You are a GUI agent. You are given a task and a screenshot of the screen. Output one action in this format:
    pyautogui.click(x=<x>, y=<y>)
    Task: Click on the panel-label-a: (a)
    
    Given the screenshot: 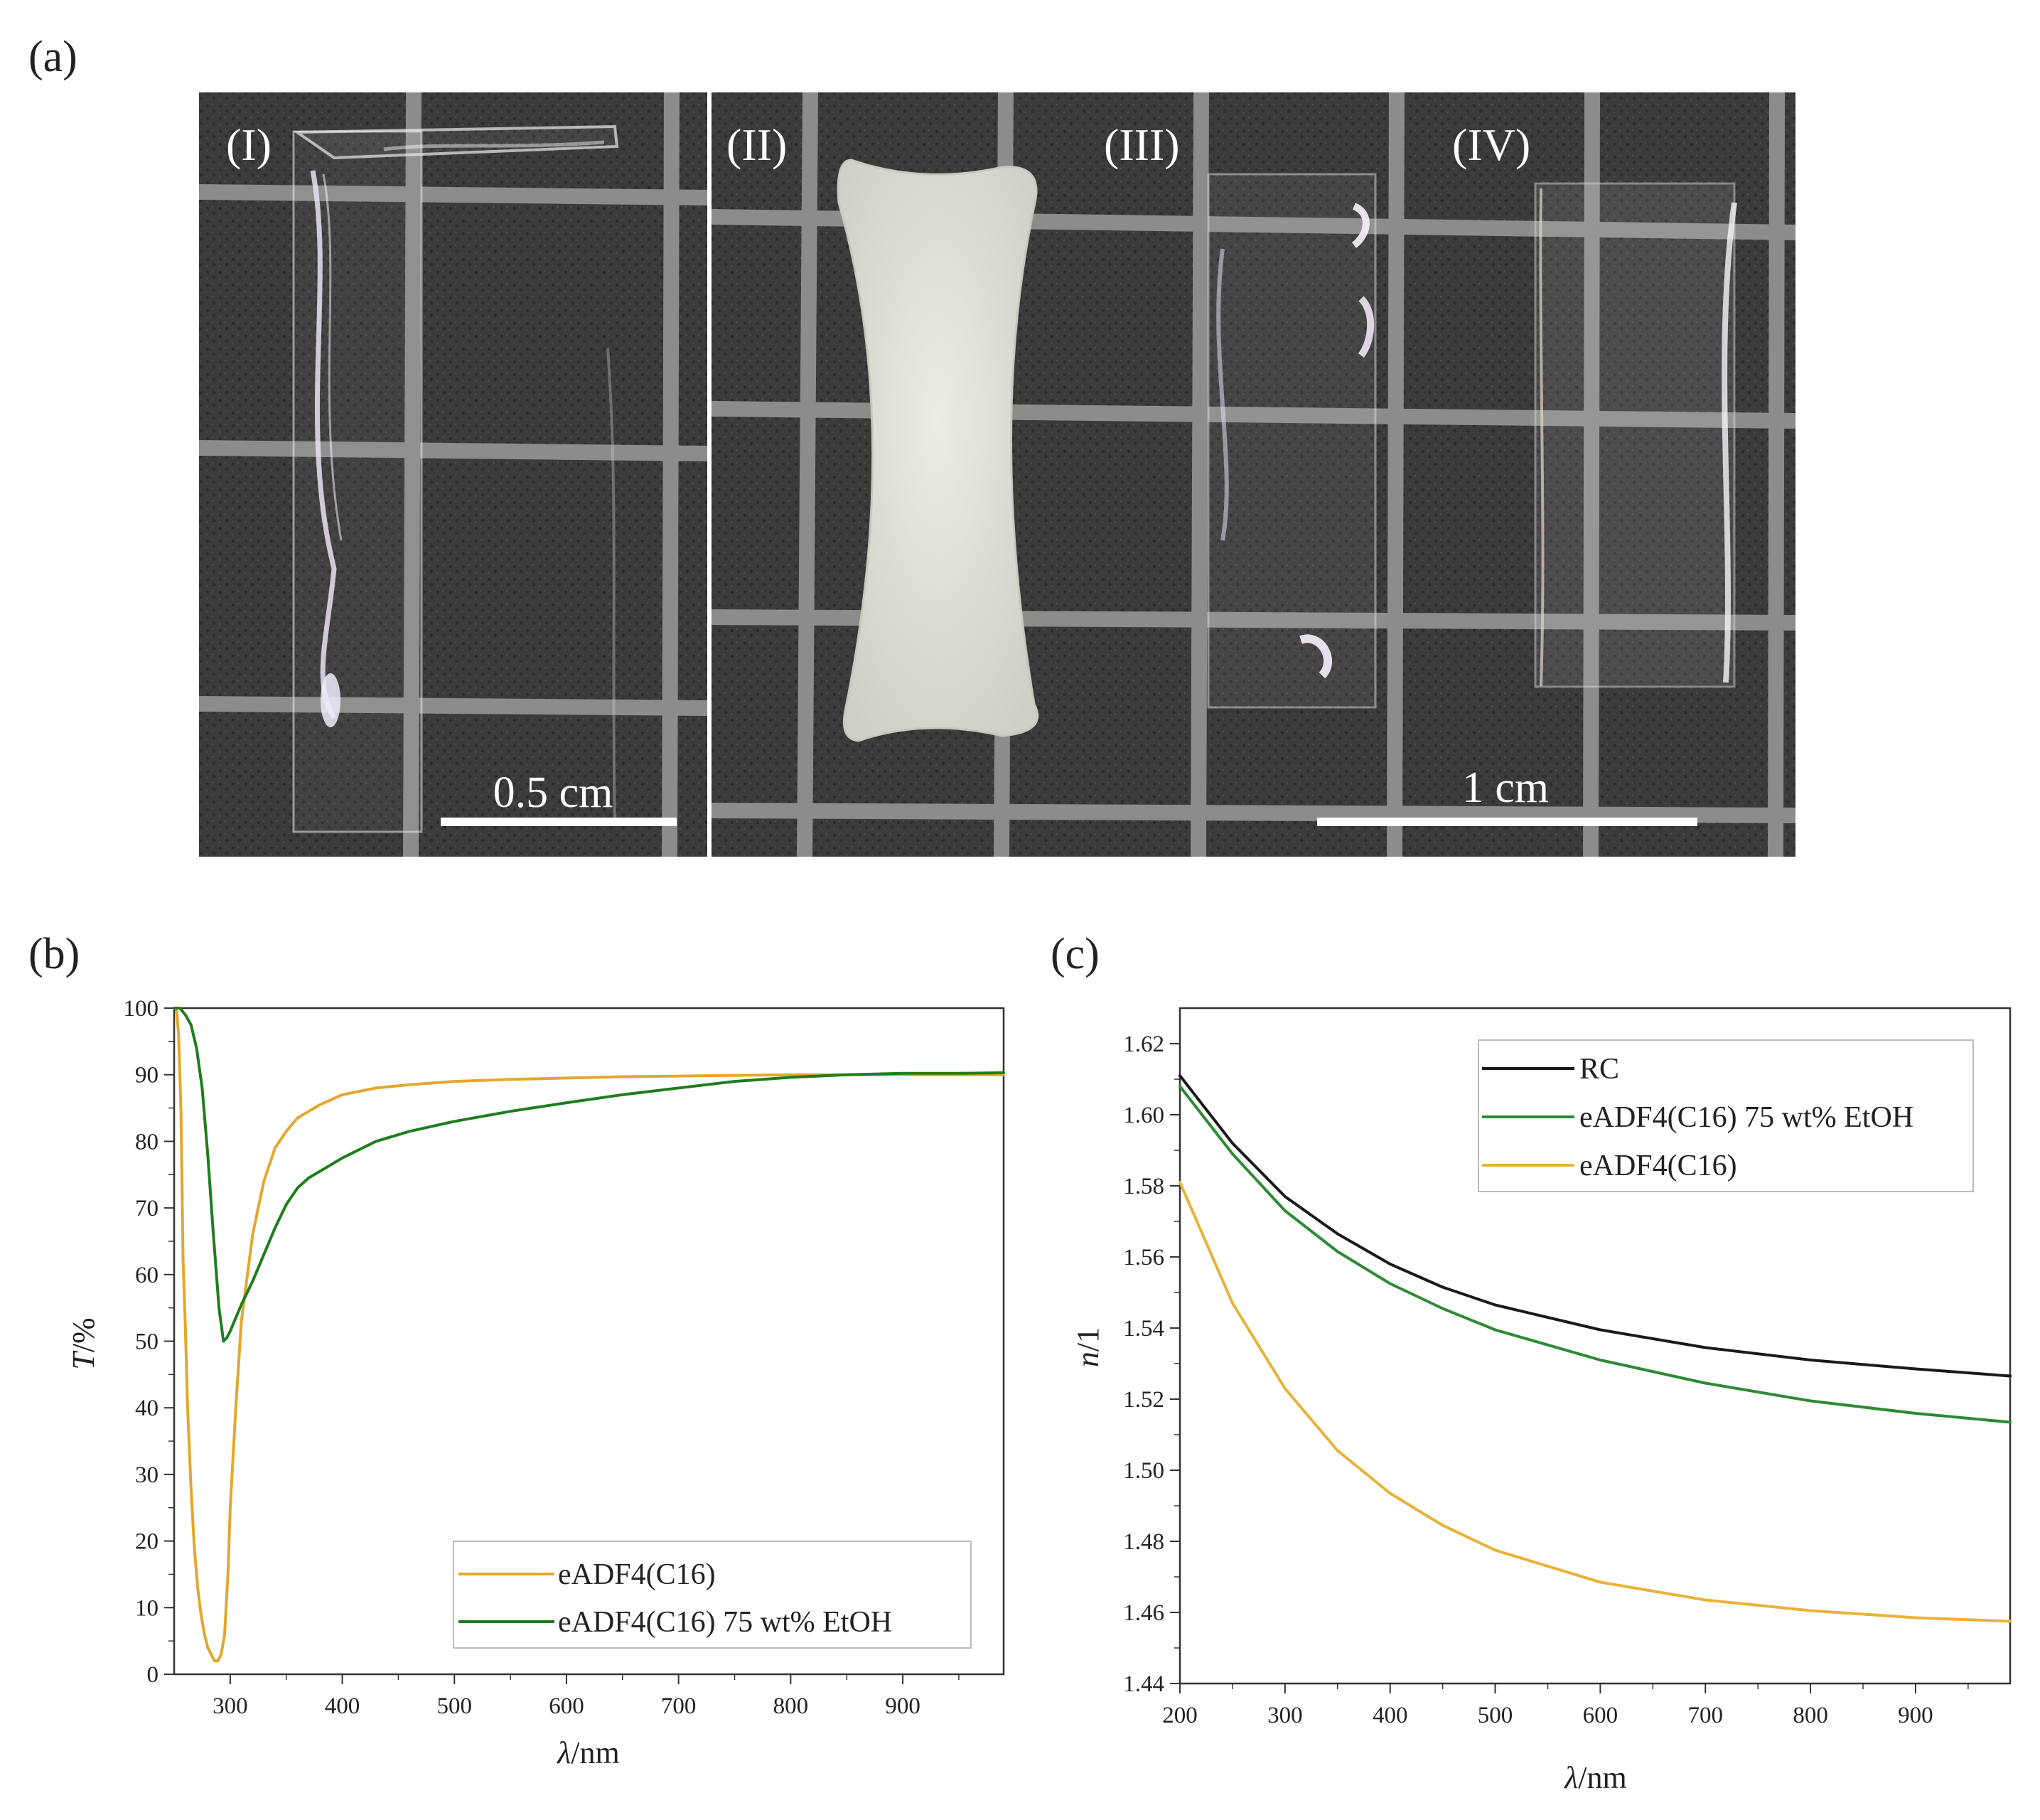 What is the action you would take?
    pyautogui.click(x=52, y=57)
    